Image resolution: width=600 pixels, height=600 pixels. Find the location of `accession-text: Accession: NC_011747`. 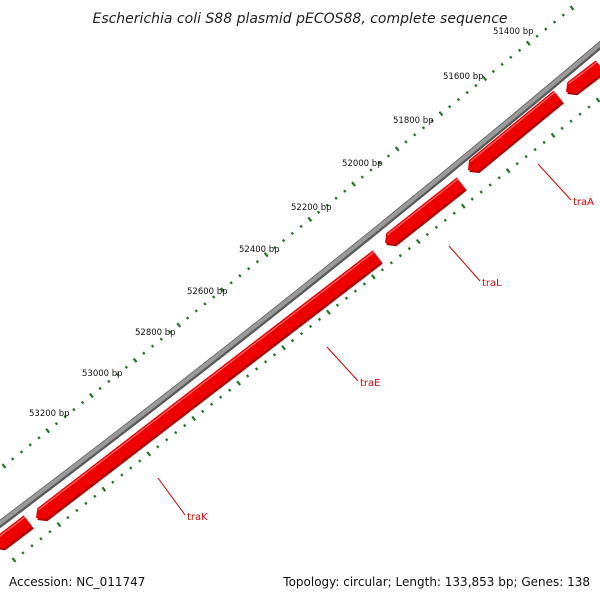

accession-text: Accession: NC_011747 is located at coordinates (77, 582).